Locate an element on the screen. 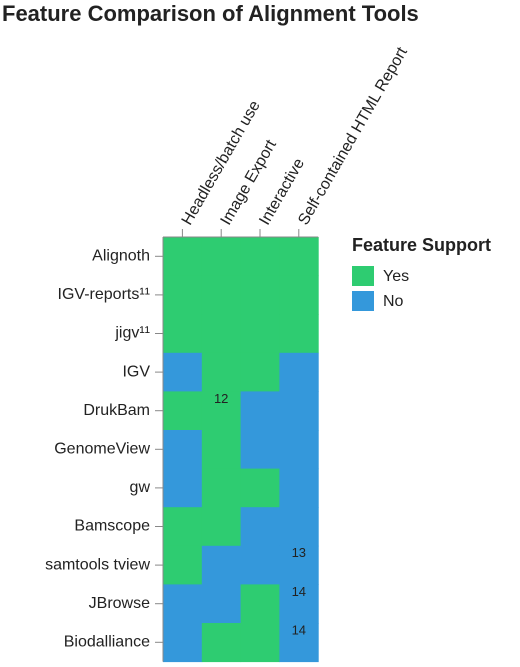  cell-label: 13 is located at coordinates (299, 552).